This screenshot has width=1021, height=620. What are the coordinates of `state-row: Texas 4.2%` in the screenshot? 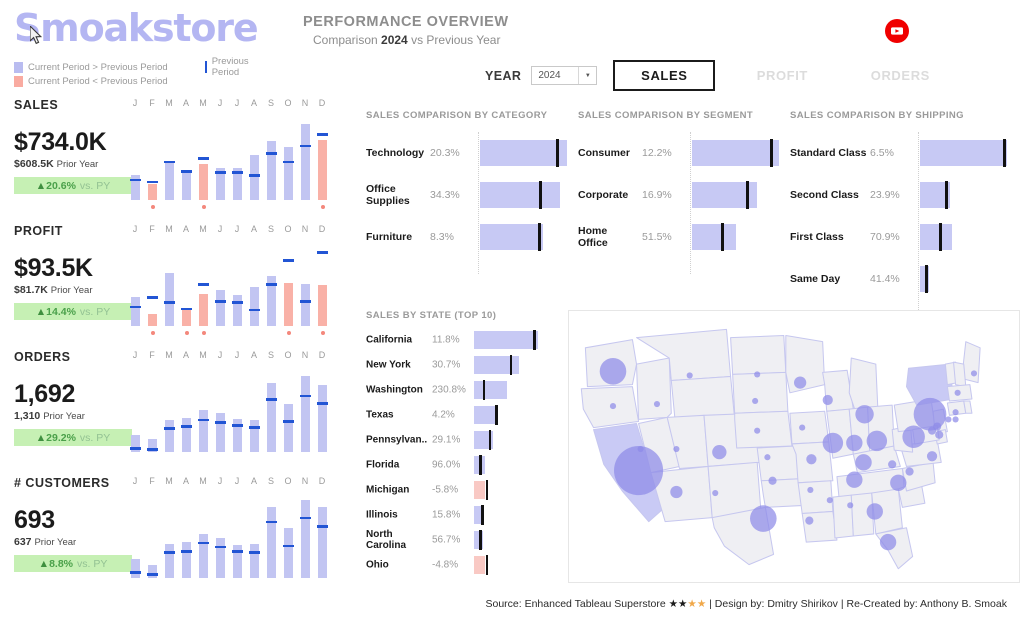 It's located at (466, 415).